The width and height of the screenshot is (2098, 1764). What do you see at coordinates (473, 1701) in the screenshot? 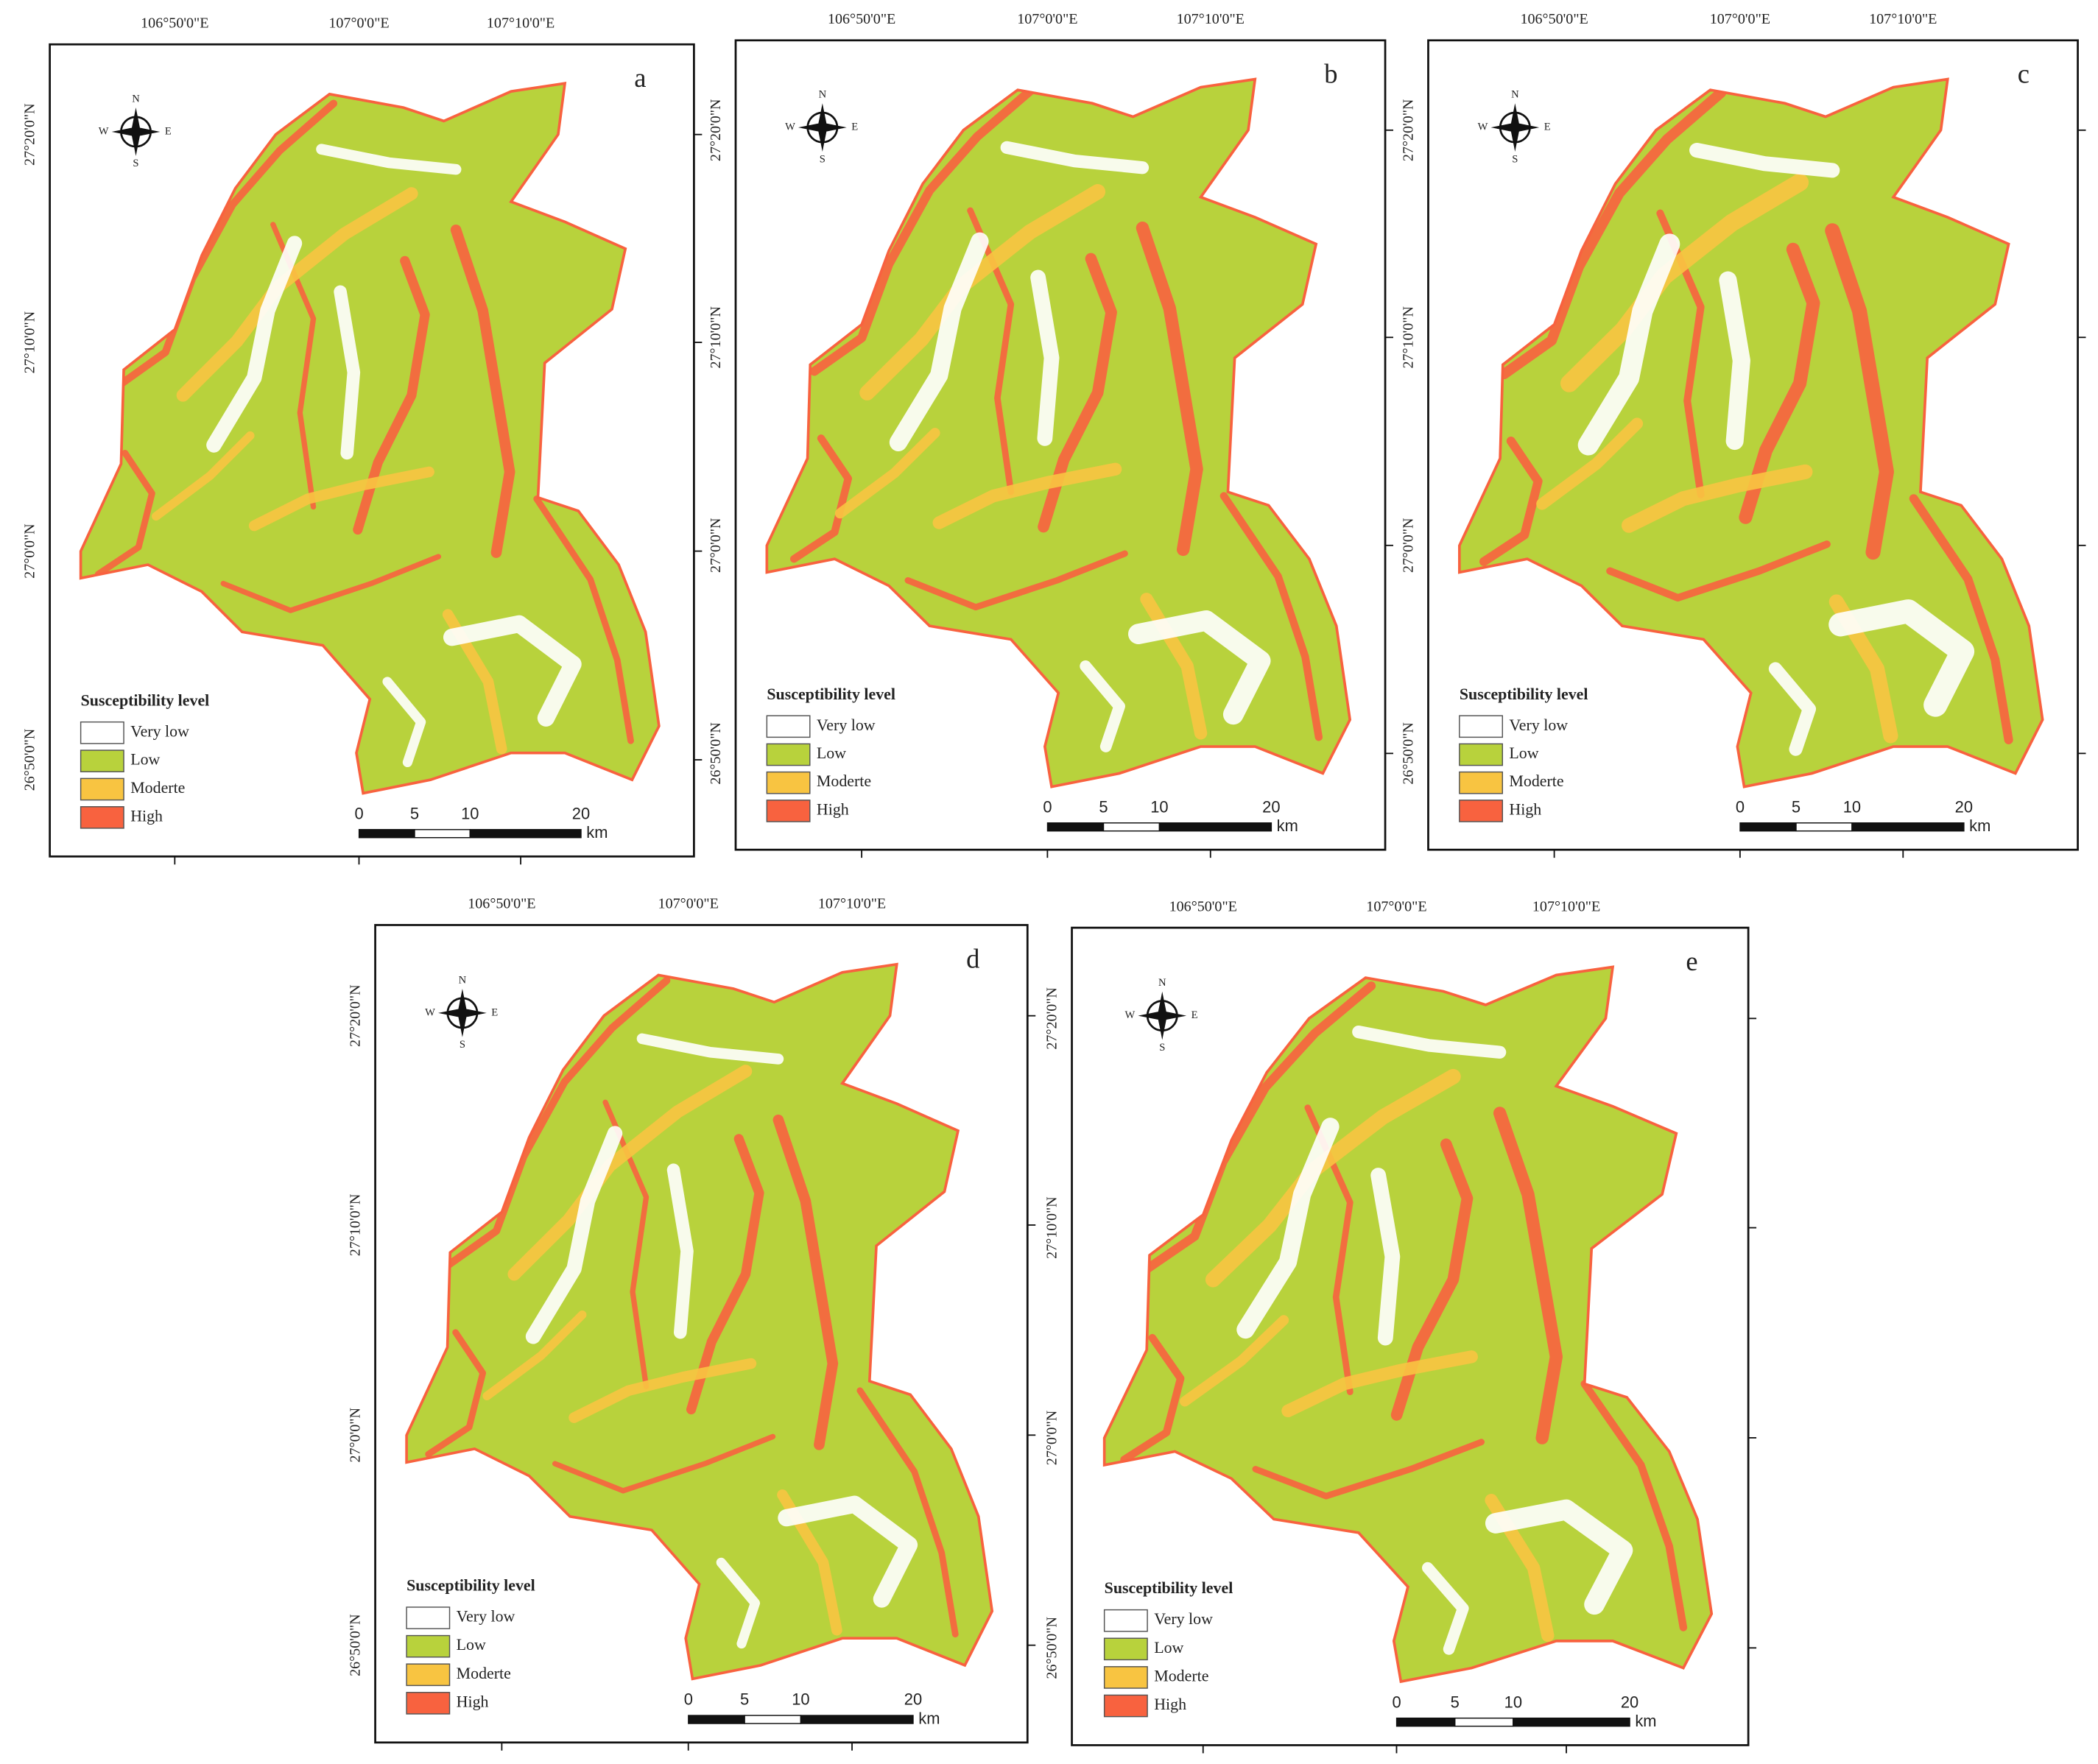
I see `legend-label: High` at bounding box center [473, 1701].